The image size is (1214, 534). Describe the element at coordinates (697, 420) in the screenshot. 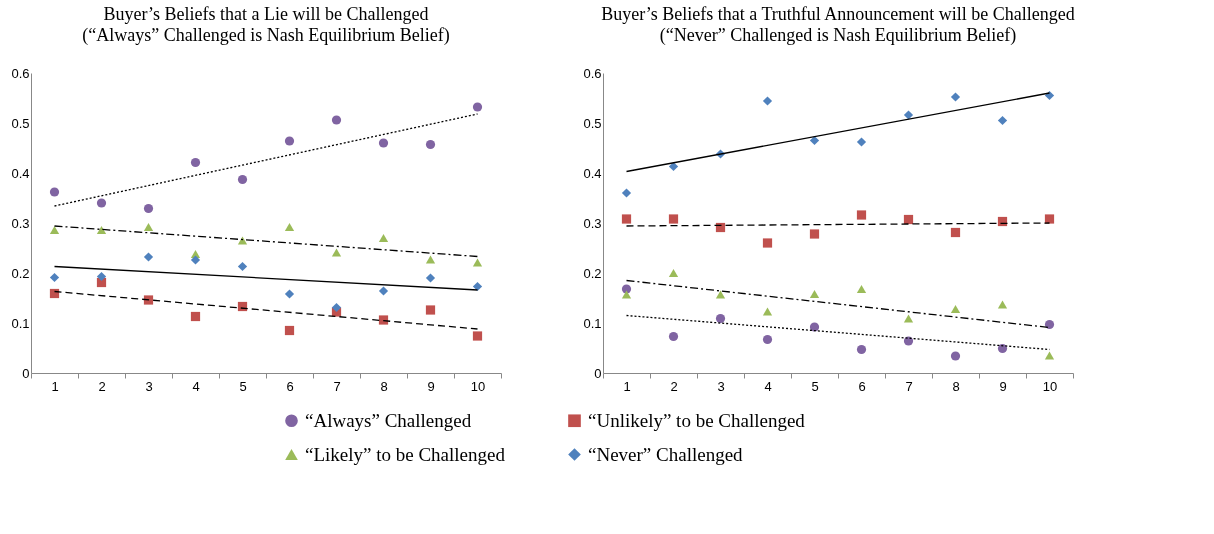

I see `legend-label: “Unlikely” to be Challenged` at that location.